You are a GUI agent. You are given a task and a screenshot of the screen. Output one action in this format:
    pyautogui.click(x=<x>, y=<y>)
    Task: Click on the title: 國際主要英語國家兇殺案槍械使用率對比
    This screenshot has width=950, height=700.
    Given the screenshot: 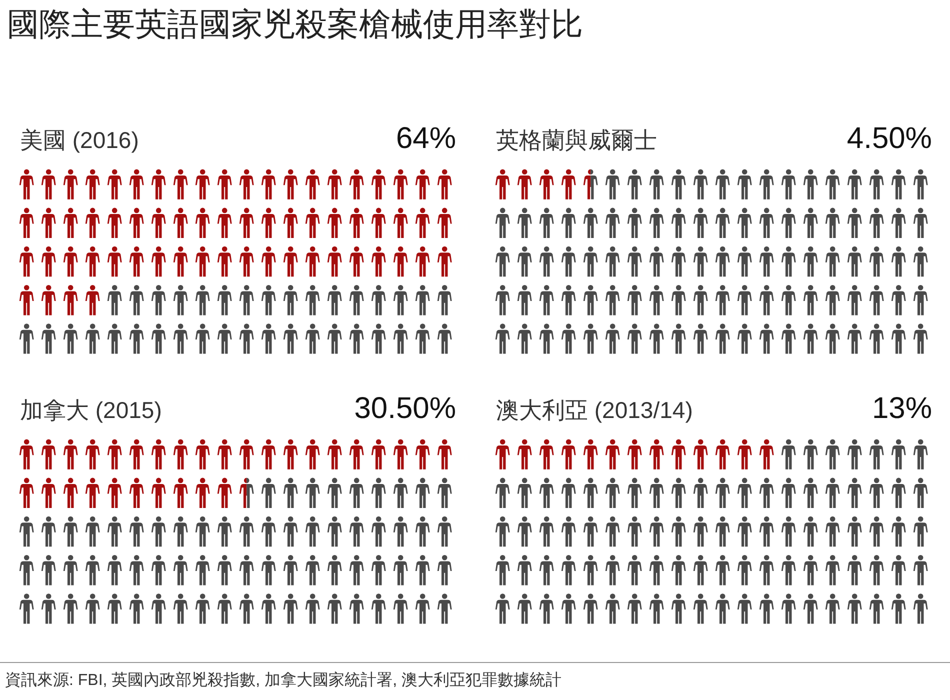 What is the action you would take?
    pyautogui.click(x=295, y=24)
    